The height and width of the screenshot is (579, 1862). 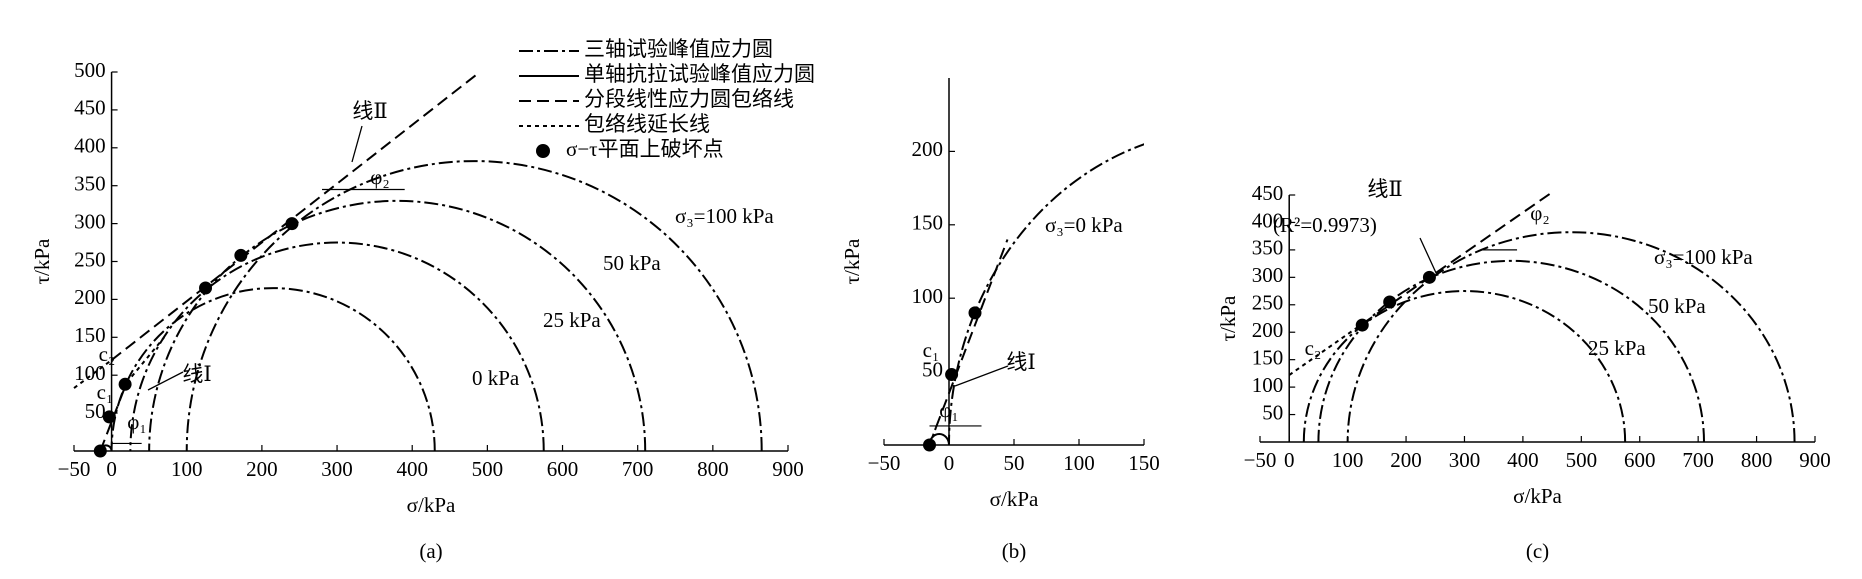 I want to click on y-tick-label: 500, so click(x=90, y=70).